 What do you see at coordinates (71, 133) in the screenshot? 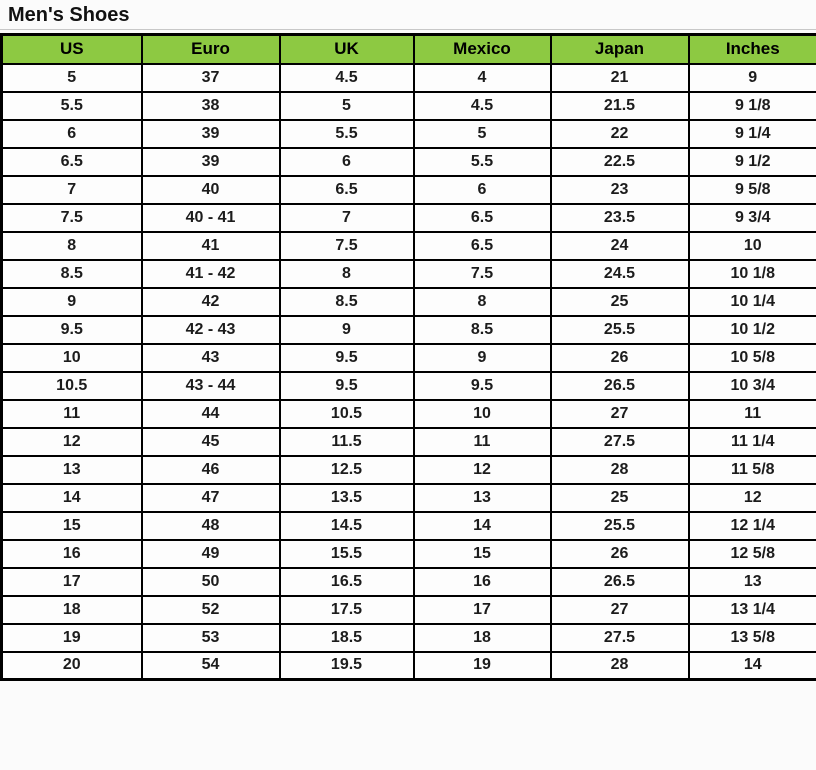
I see `table-cell: 6` at bounding box center [71, 133].